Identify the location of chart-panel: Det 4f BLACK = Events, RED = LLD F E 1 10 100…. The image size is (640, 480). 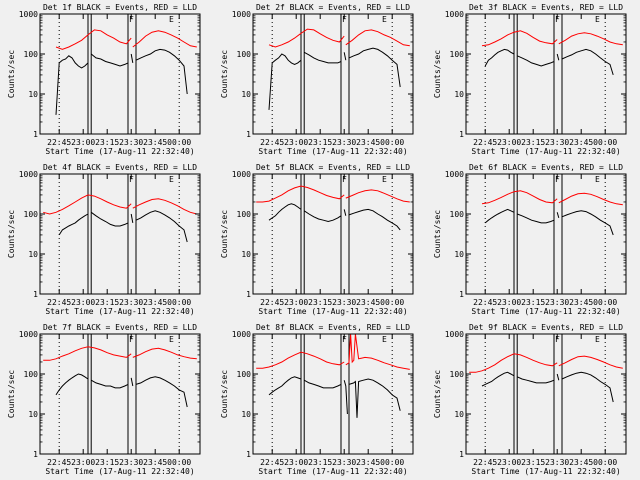
(104, 239).